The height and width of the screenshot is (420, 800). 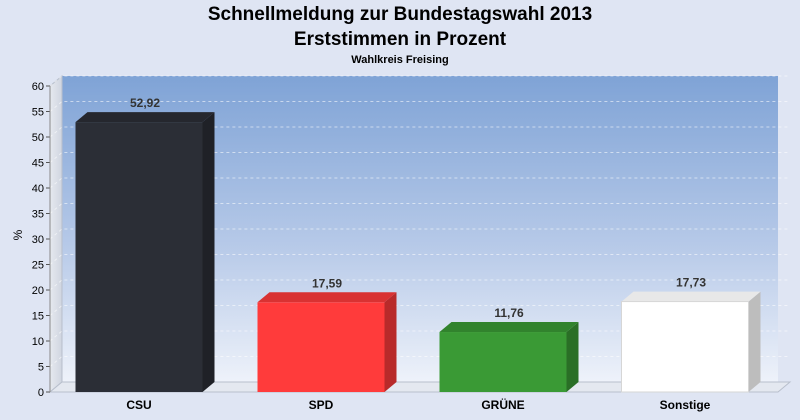 I want to click on y-tick-label: 35, so click(x=38, y=215).